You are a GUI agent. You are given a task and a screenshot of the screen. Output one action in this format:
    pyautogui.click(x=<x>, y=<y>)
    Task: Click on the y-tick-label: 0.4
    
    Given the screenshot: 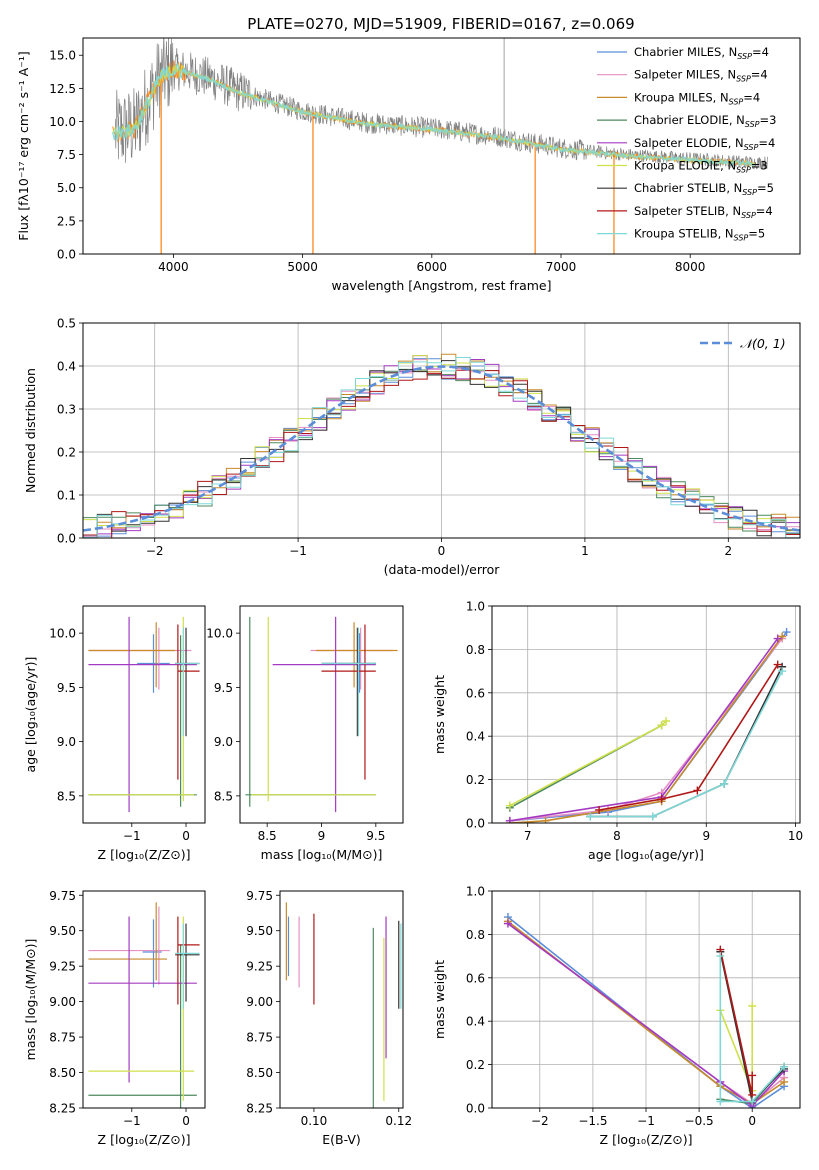 What is the action you would take?
    pyautogui.click(x=475, y=737)
    